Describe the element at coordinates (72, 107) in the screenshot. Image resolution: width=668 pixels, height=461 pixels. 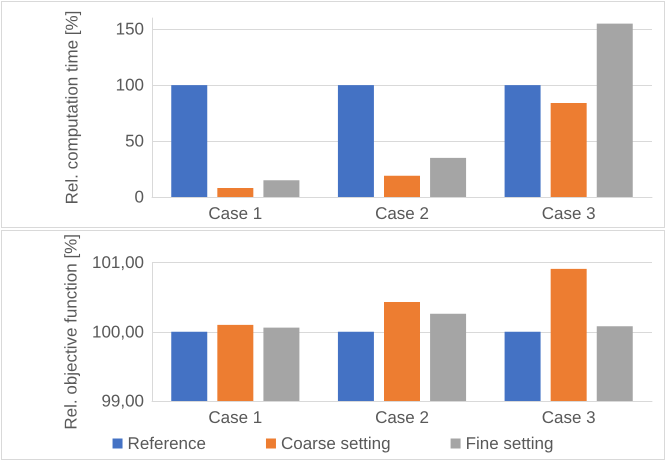
I see `y-axis-title: Rel. computation time [%]` at that location.